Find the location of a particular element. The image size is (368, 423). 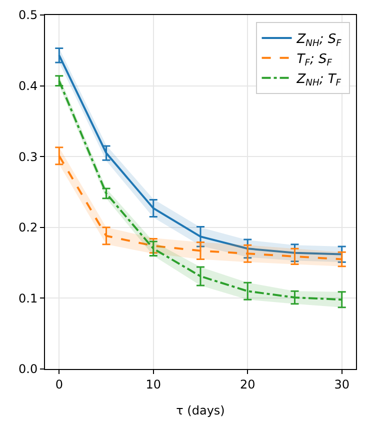

legend-label: Z$_{NH}$; S$_{F}$ is located at coordinates (319, 40).